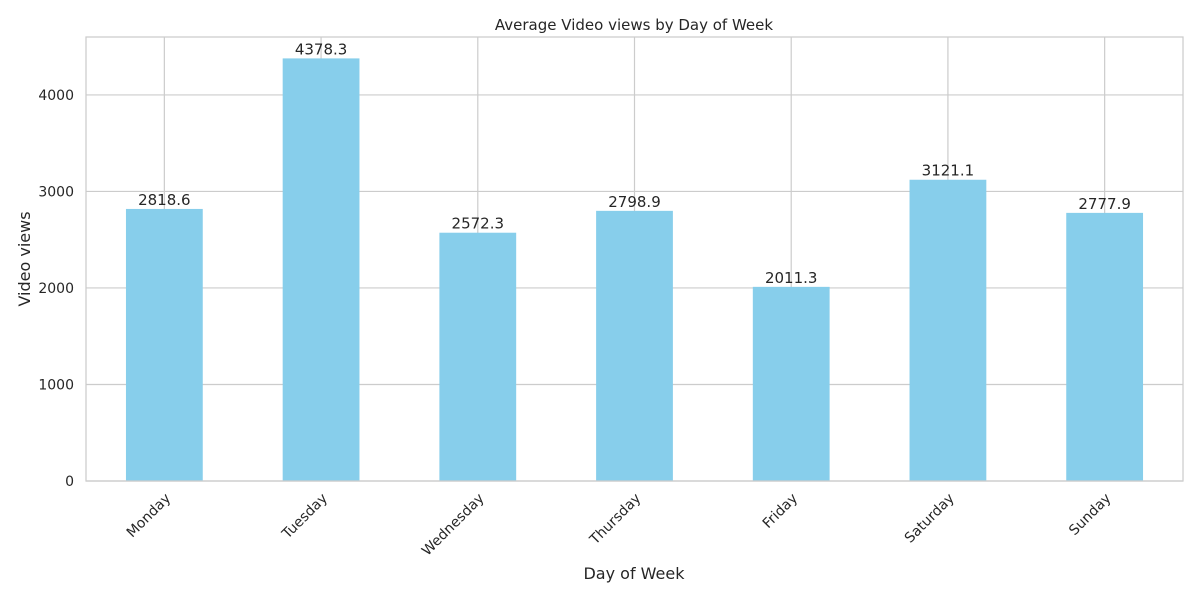  What do you see at coordinates (634, 202) in the screenshot?
I see `data-label: 2798.9` at bounding box center [634, 202].